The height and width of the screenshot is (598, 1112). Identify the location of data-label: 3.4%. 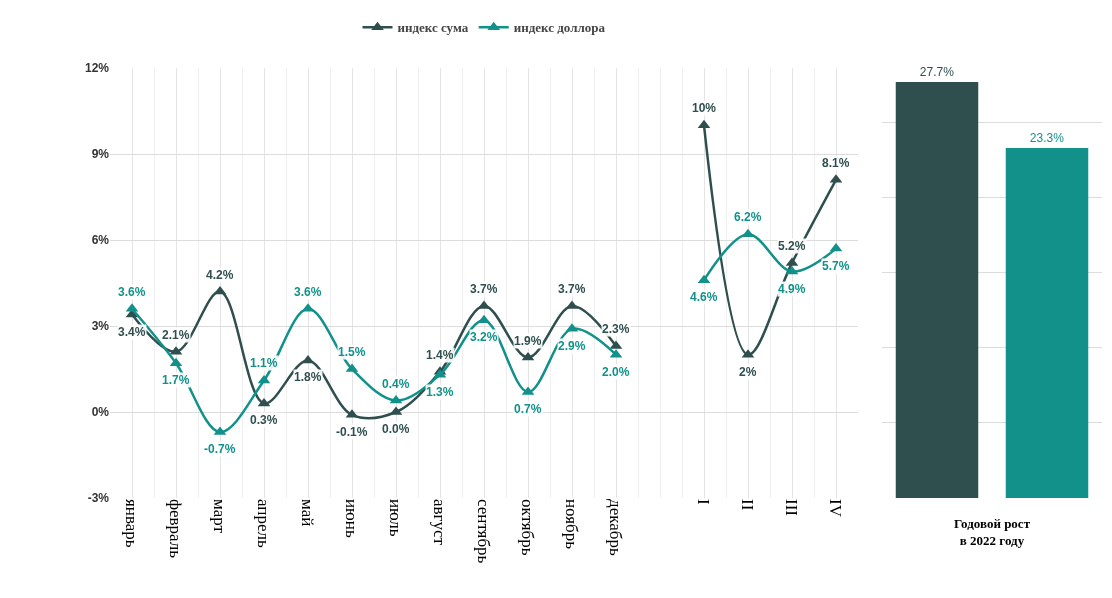
(132, 332).